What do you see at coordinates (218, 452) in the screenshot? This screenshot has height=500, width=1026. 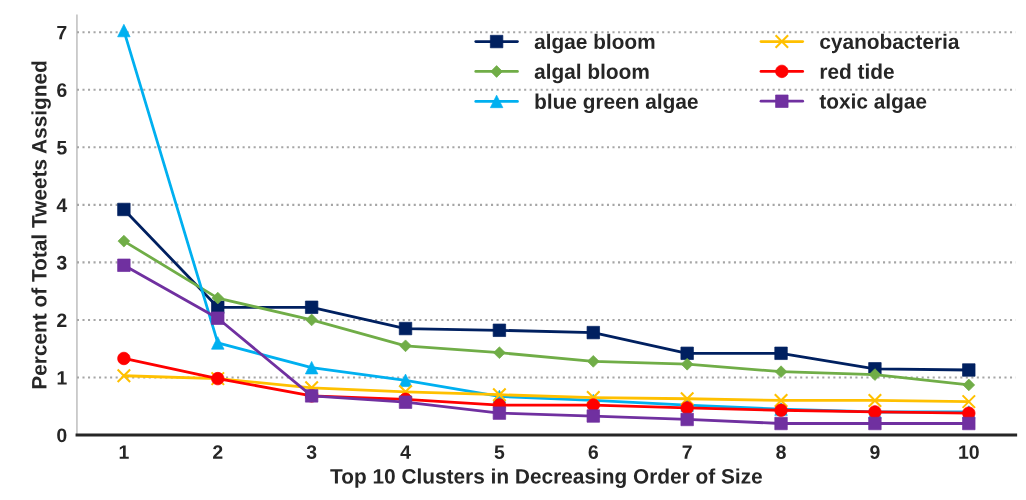 I see `x-tick-label: 2` at bounding box center [218, 452].